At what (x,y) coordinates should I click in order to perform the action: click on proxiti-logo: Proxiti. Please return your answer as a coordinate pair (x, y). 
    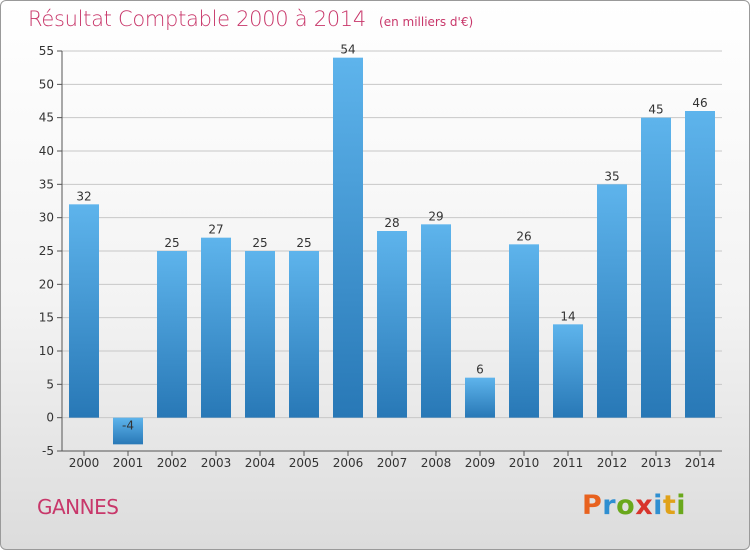
    Looking at the image, I should click on (634, 505).